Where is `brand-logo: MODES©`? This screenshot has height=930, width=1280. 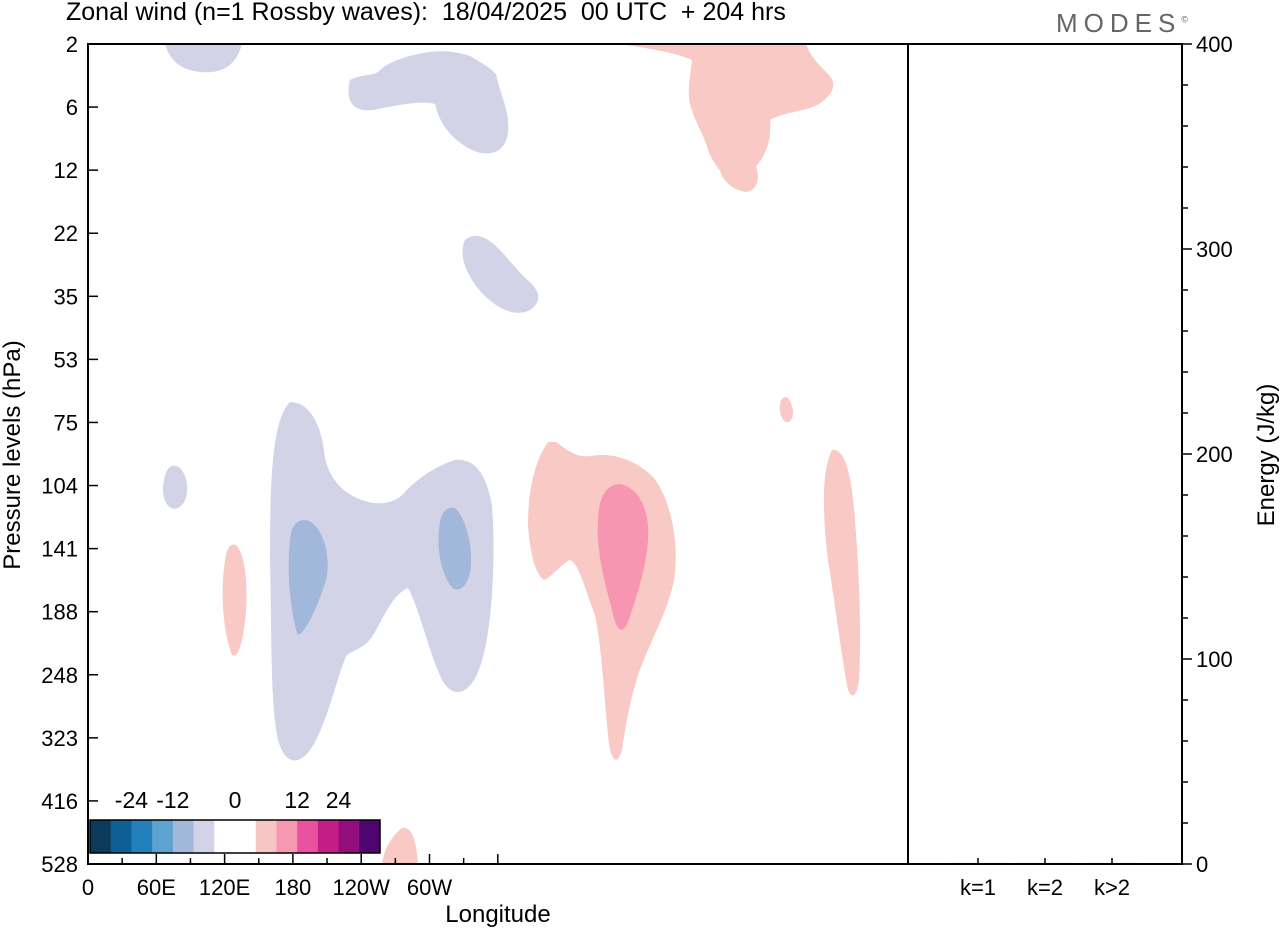 brand-logo: MODES© is located at coordinates (1122, 23).